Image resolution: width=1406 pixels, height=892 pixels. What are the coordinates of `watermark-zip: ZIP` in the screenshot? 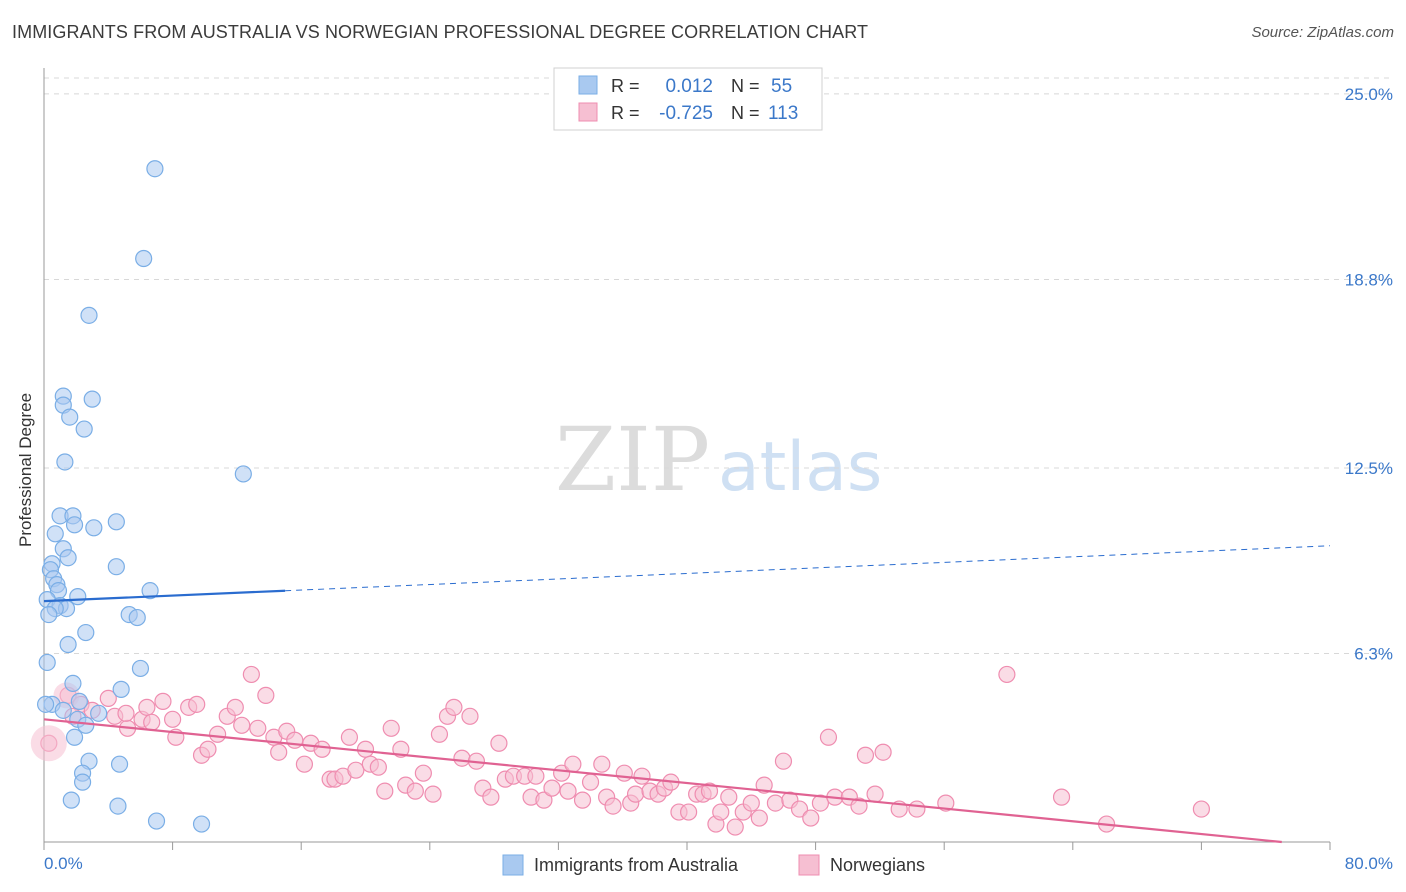 It's located at (632, 459).